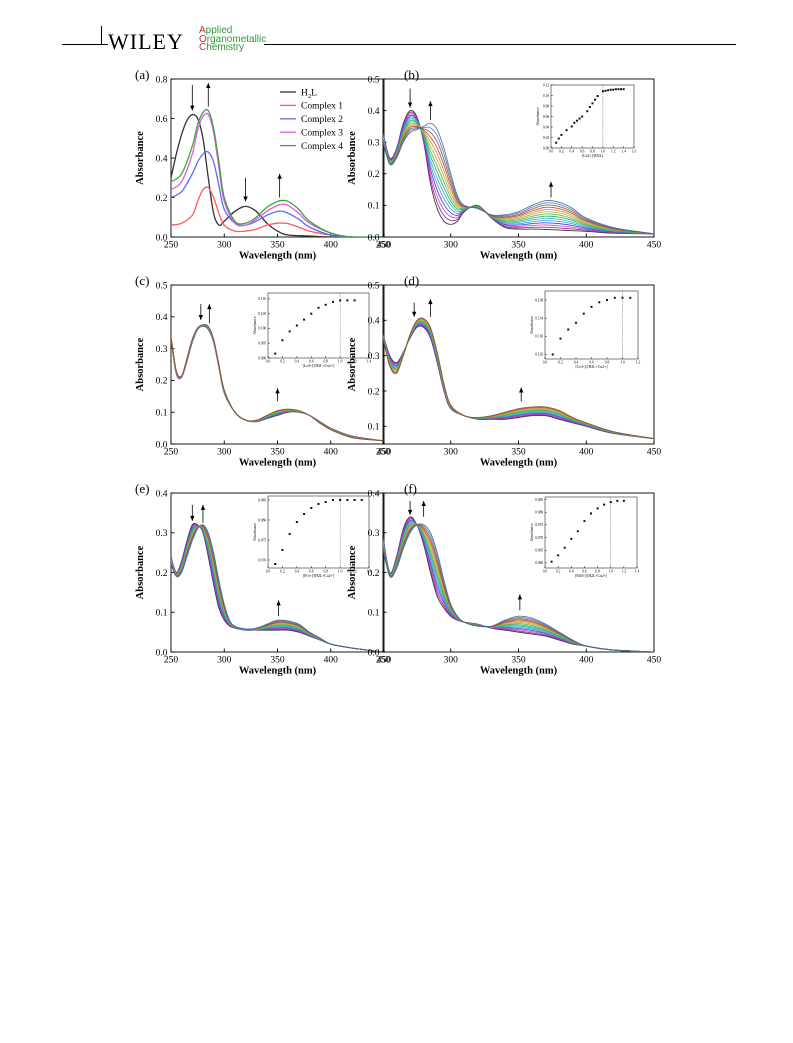  What do you see at coordinates (586, 246) in the screenshot?
I see `x-tick-label: 400` at bounding box center [586, 246].